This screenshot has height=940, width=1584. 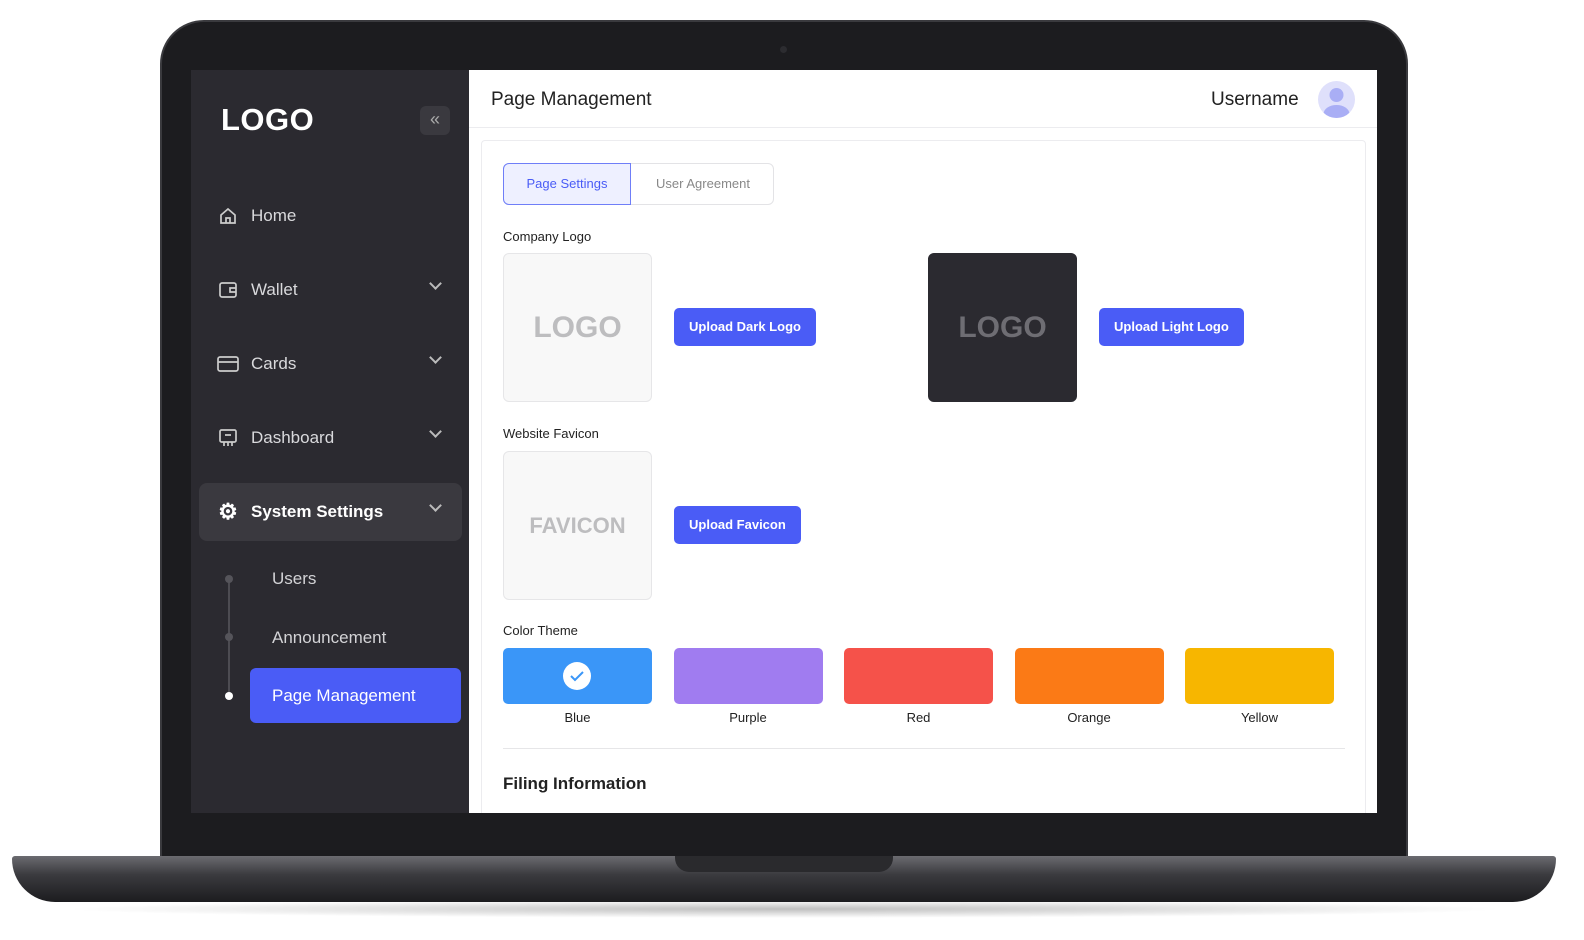 I want to click on sidebar-item-cards: Cards, so click(x=330, y=364).